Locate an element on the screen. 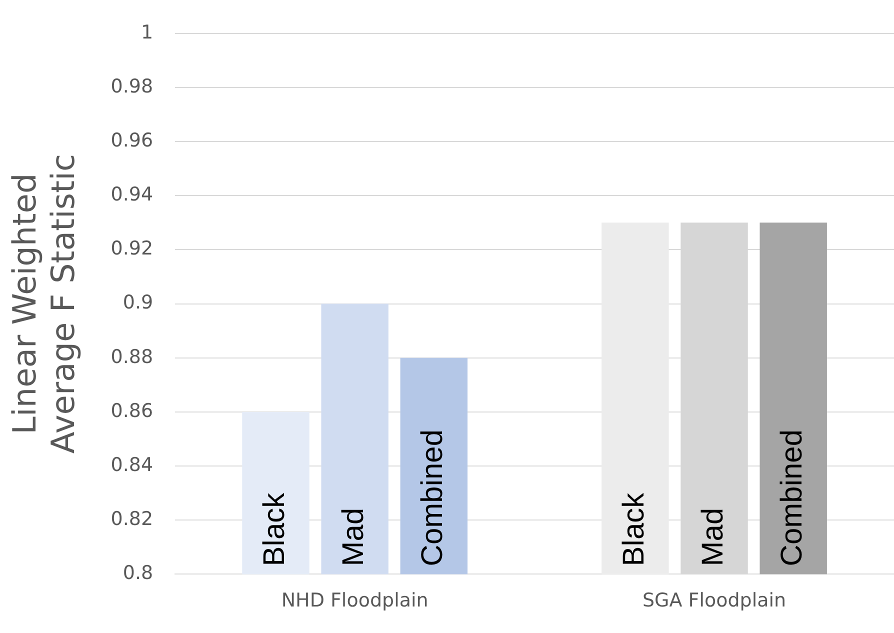  series-label: Combined is located at coordinates (433, 497).